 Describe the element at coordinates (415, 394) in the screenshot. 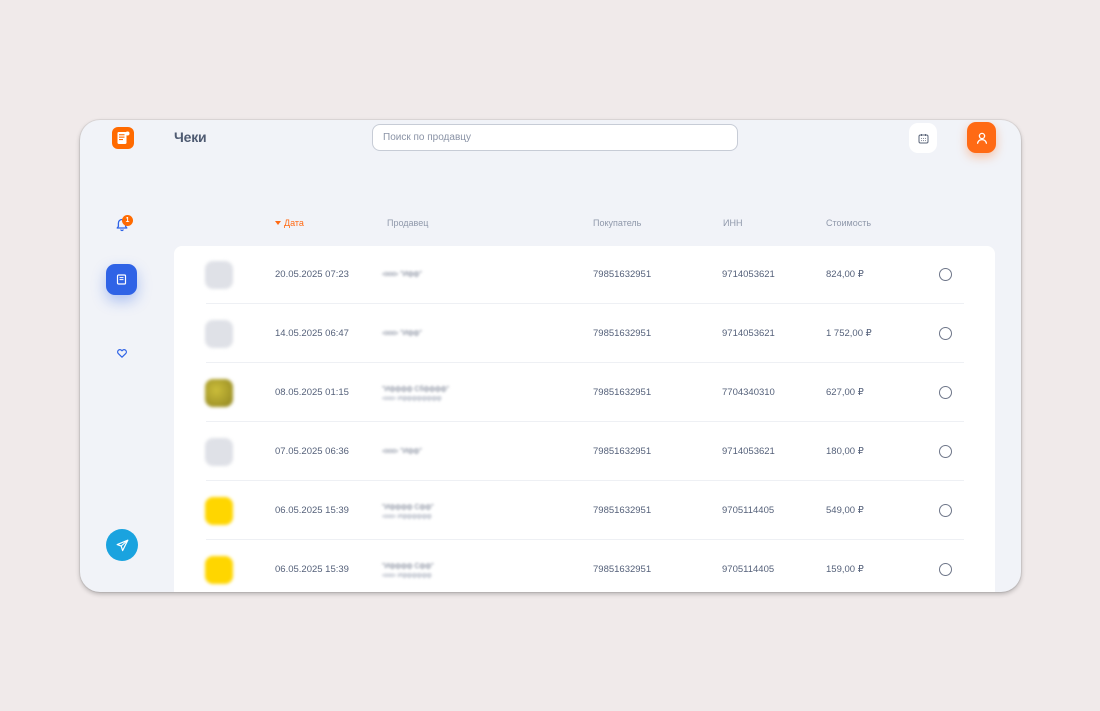

I see `row-seller: "Ифффф Сбфффф" ‹ооо› Ифффффффф` at that location.